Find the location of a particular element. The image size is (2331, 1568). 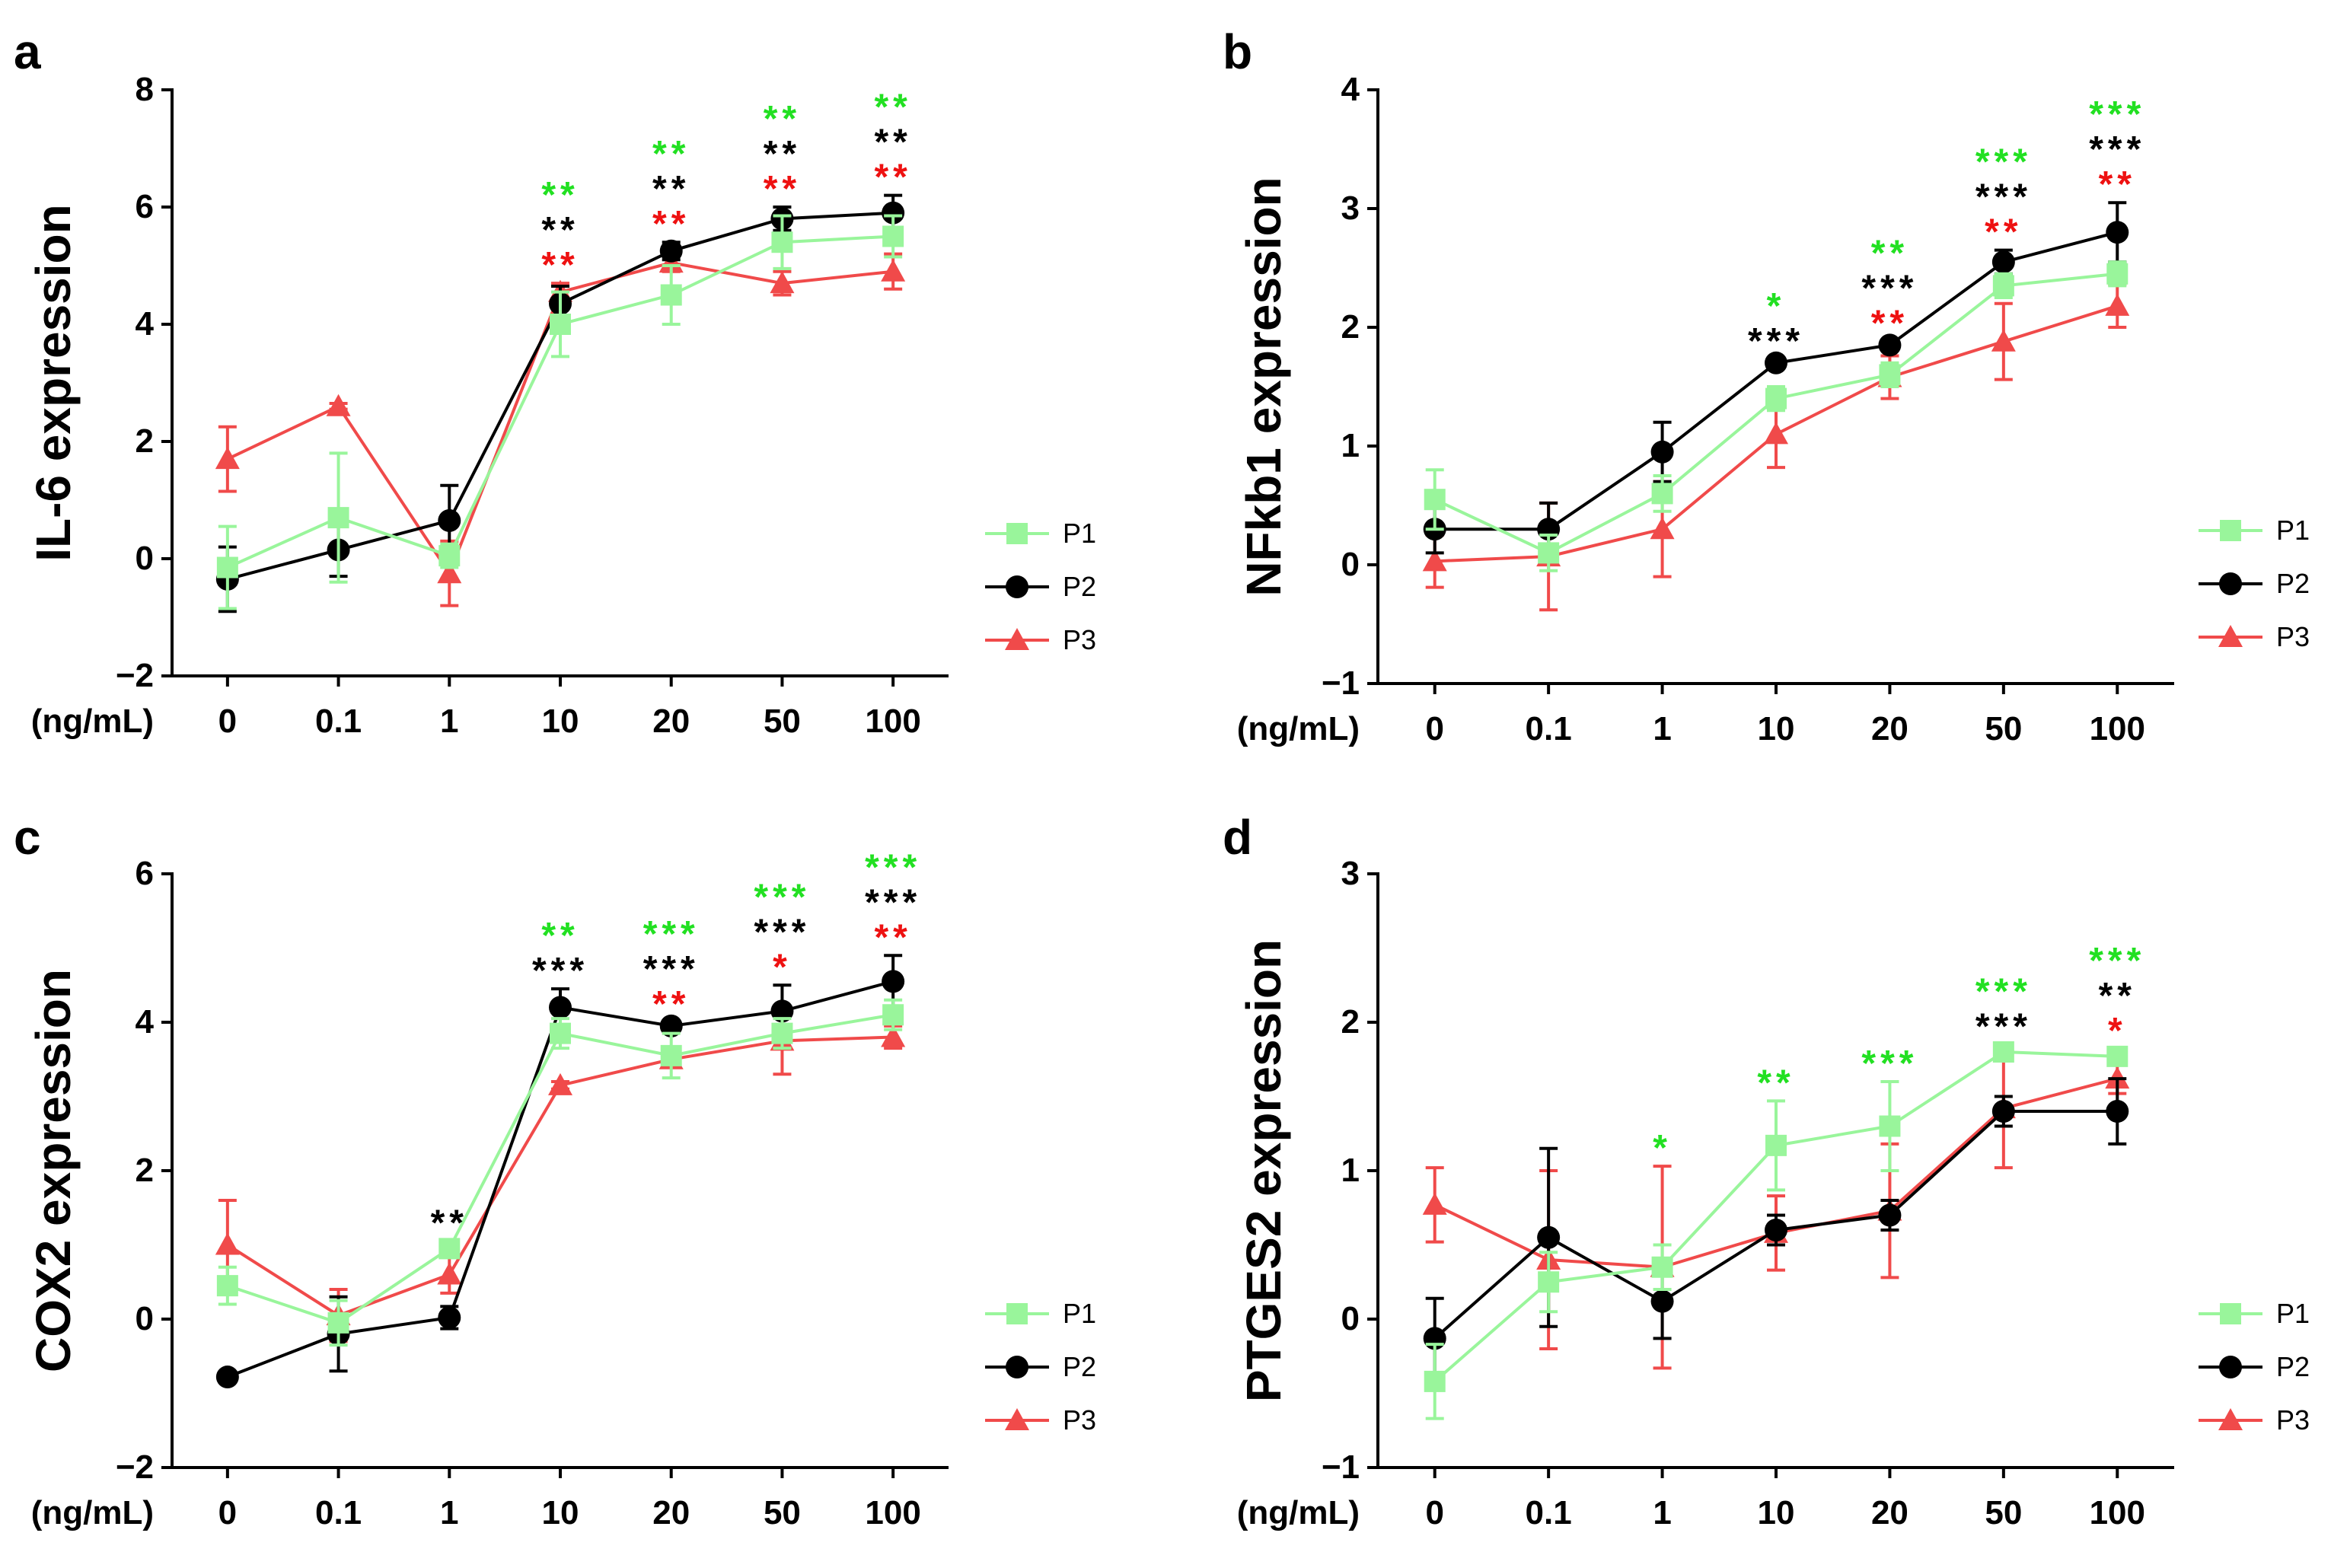

panel-letter: d is located at coordinates (1237, 837).